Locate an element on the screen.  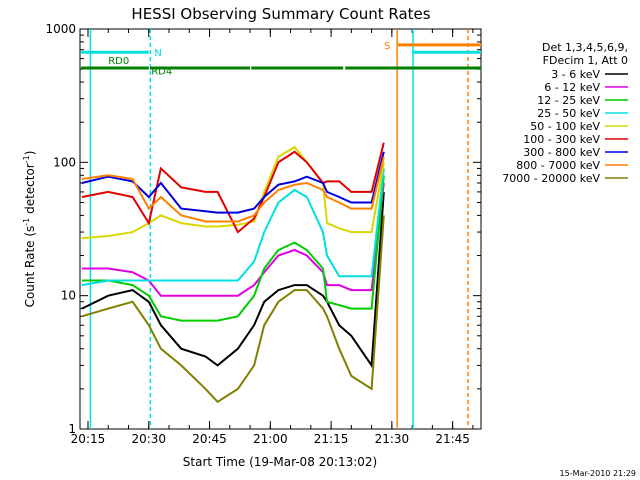
y-axis-label-sup2: -1 is located at coordinates (26, 159).